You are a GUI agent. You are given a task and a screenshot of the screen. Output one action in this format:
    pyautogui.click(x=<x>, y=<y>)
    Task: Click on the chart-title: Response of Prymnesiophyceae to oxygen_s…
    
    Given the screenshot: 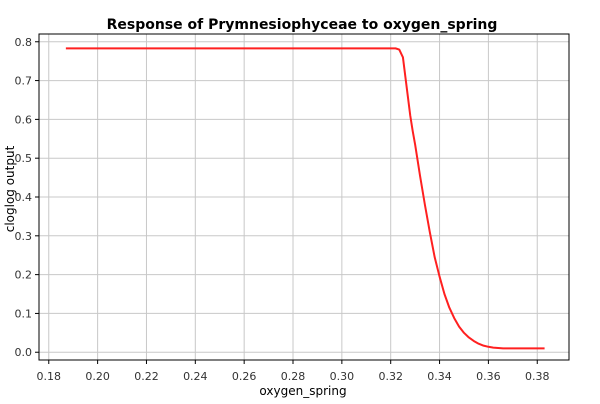 What is the action you would take?
    pyautogui.click(x=302, y=25)
    